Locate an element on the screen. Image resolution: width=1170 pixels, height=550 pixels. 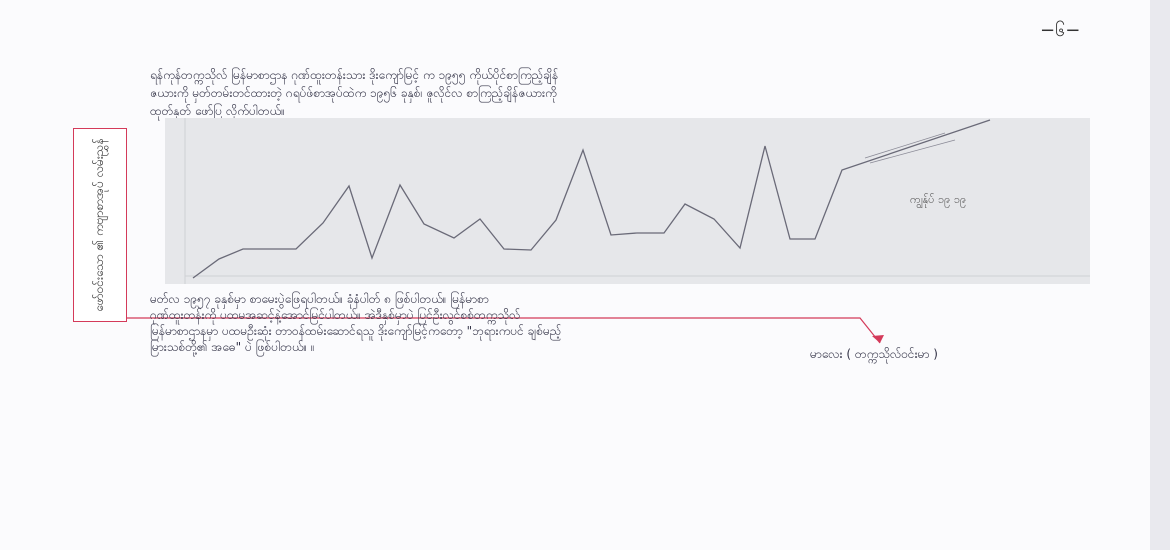
text-line: ထုတ်နုတ် ဖော်ပြ လိုက်ပါတယ်။ is located at coordinates (217, 111).